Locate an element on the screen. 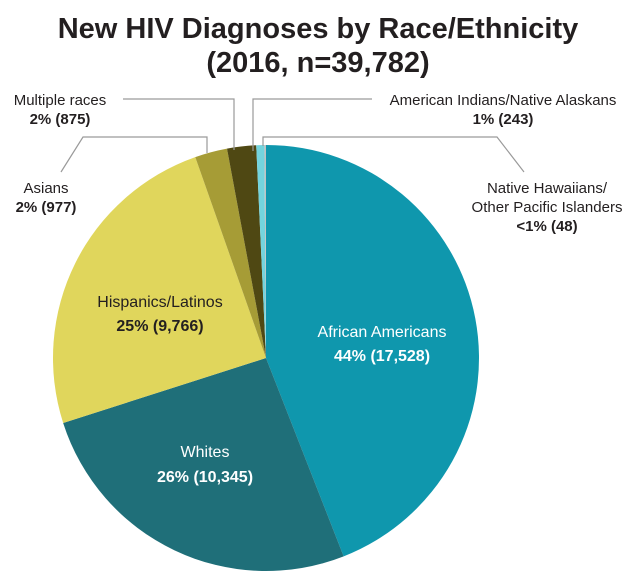 This screenshot has width=635, height=581. pie-slice-asians is located at coordinates (230, 253).